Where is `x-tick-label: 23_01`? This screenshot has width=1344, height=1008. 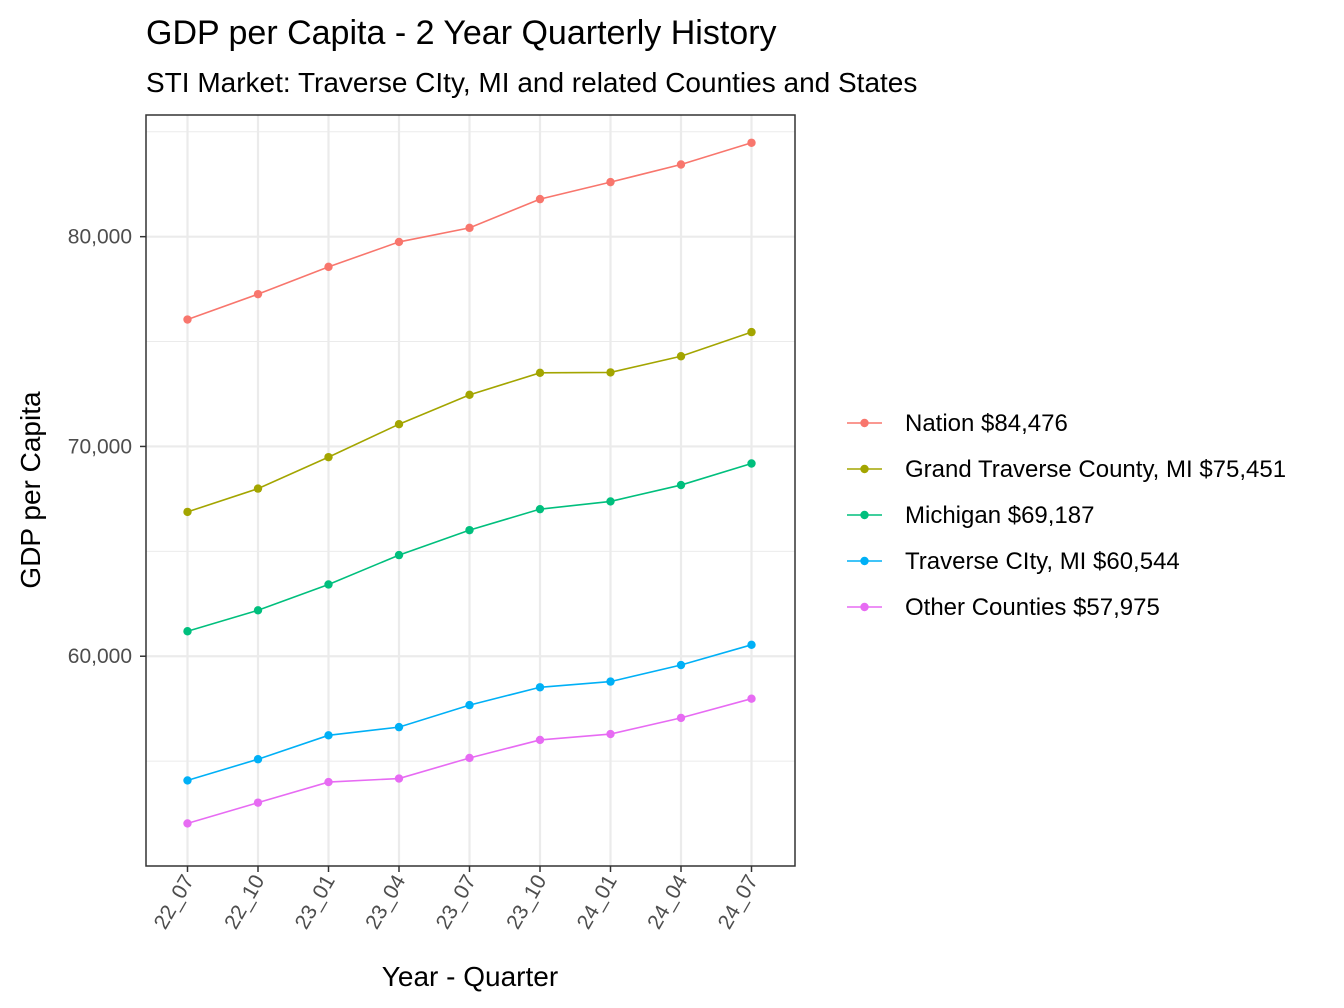 x-tick-label: 23_01 is located at coordinates (315, 902).